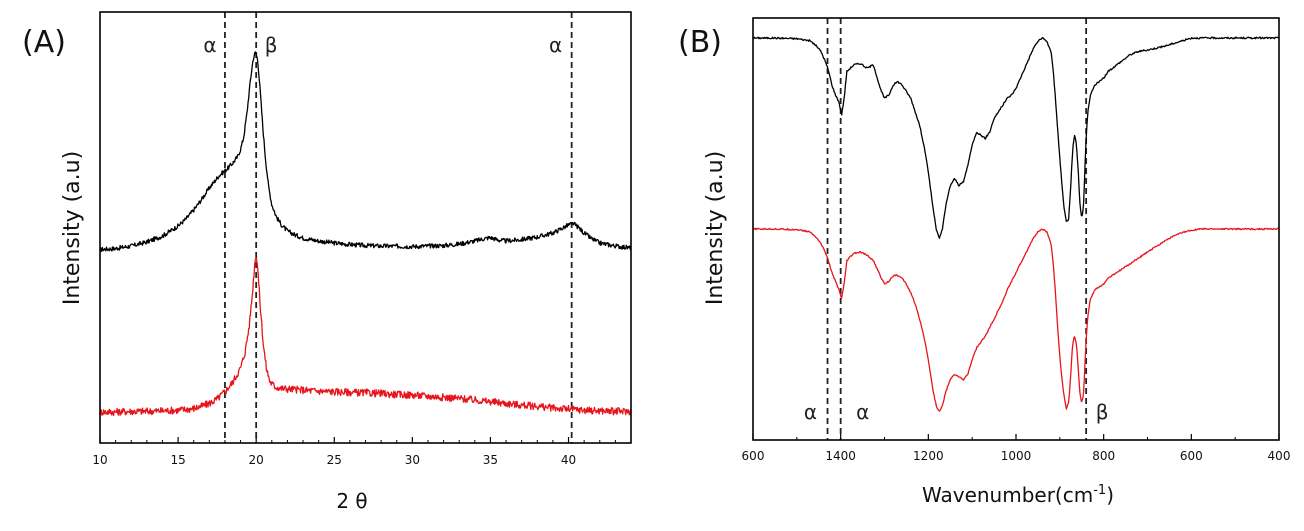 The width and height of the screenshot is (1304, 531). I want to click on xrd-x-tick-label: 10, so click(99, 460).